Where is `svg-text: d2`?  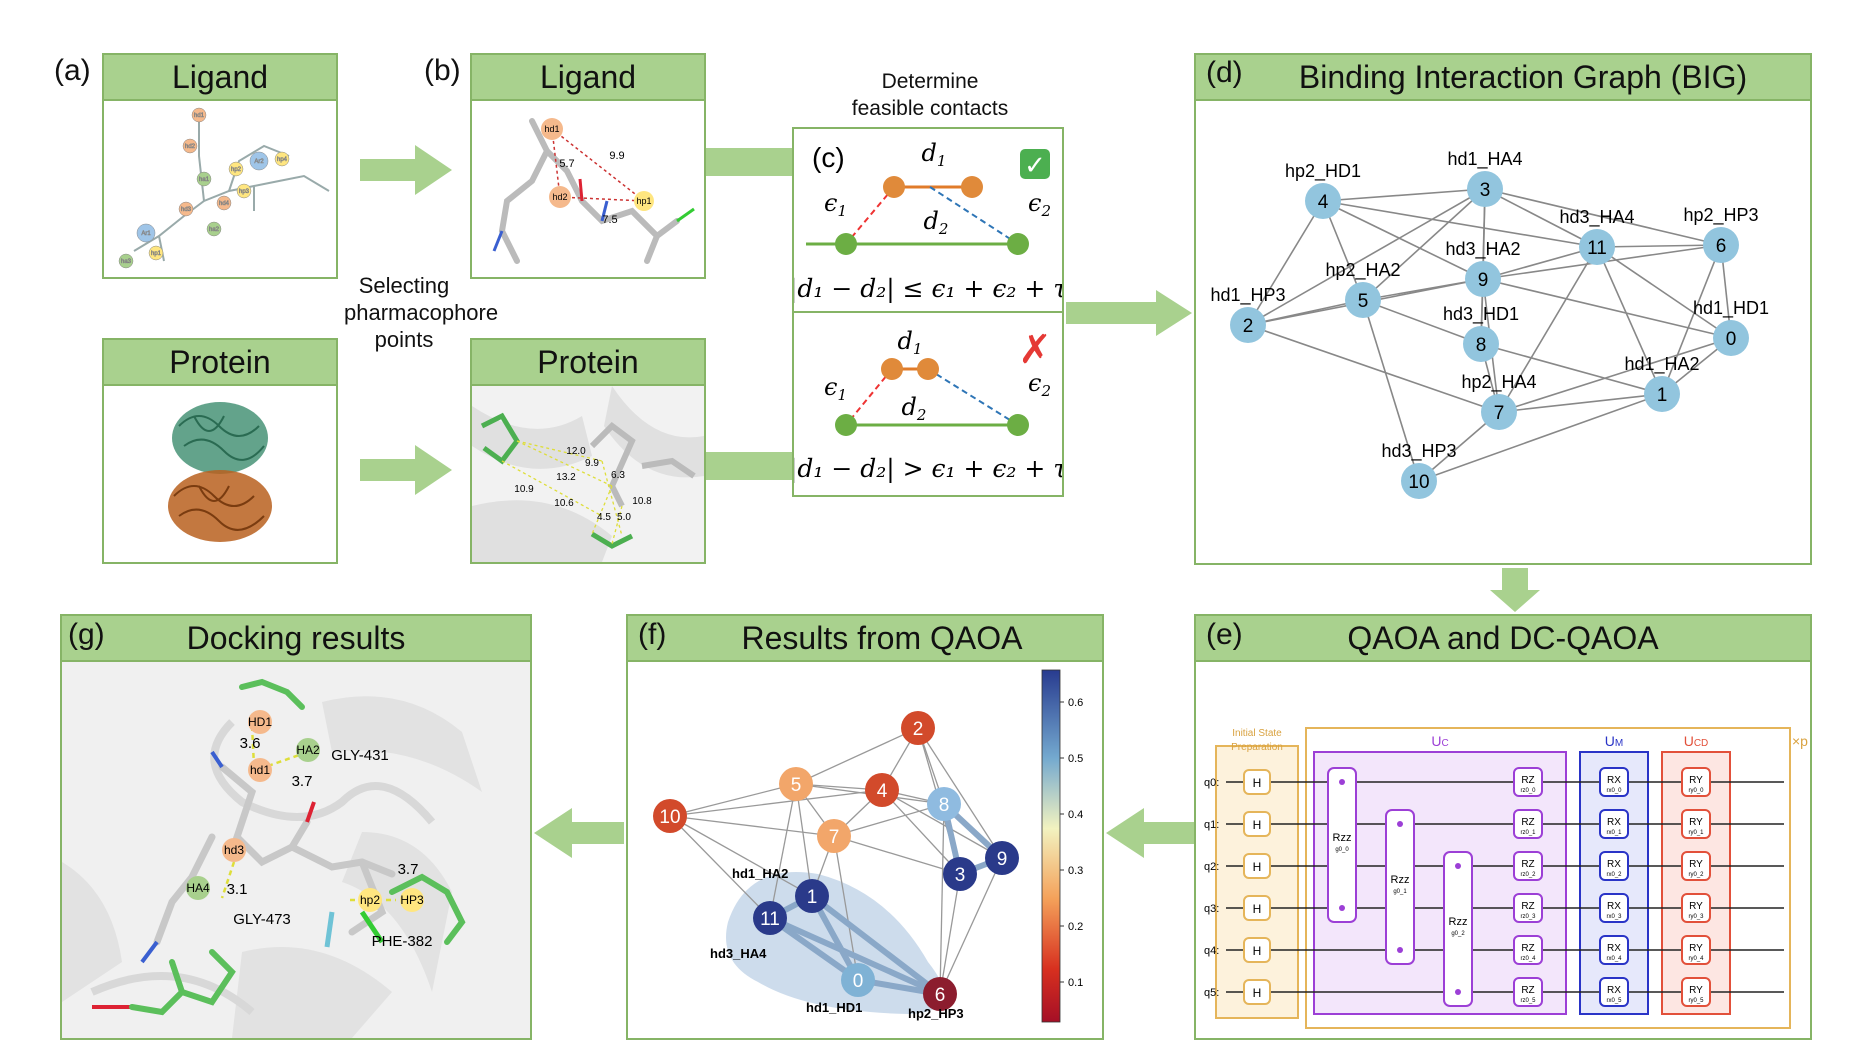
svg-text: d2 is located at coordinates (914, 408).